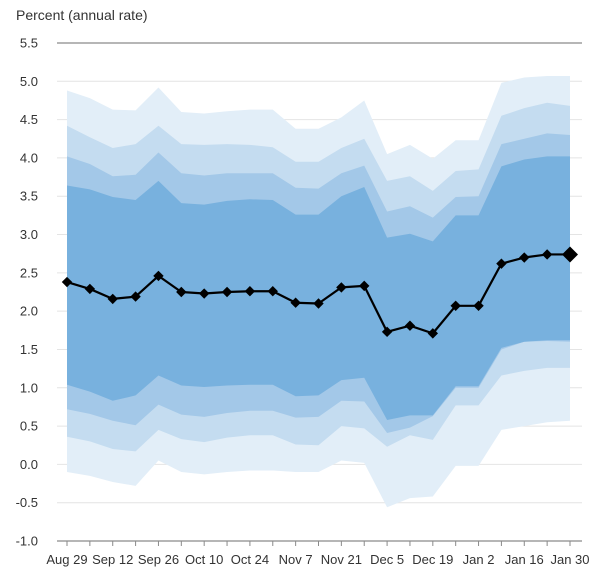 The width and height of the screenshot is (596, 577). What do you see at coordinates (319, 543) in the screenshot?
I see `axis-layer` at bounding box center [319, 543].